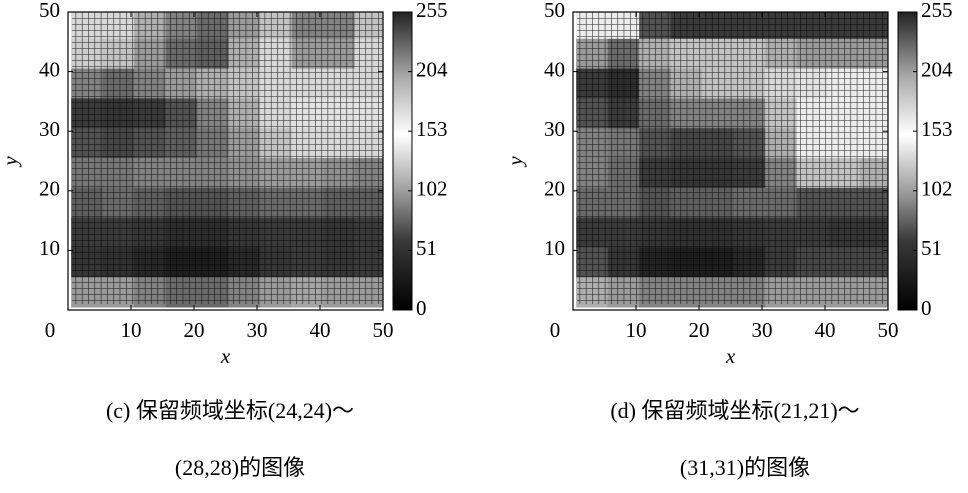 This screenshot has width=968, height=493. Describe the element at coordinates (230, 410) in the screenshot. I see `caption: (c) 保留频域坐标(24,24)～` at that location.